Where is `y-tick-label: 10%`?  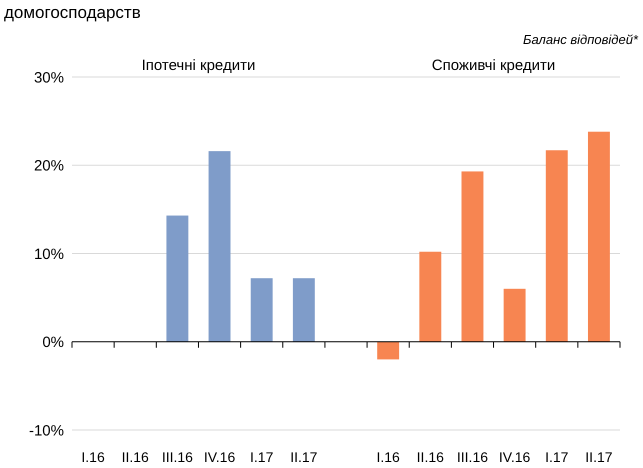
y-tick-label: 10% is located at coordinates (49, 254).